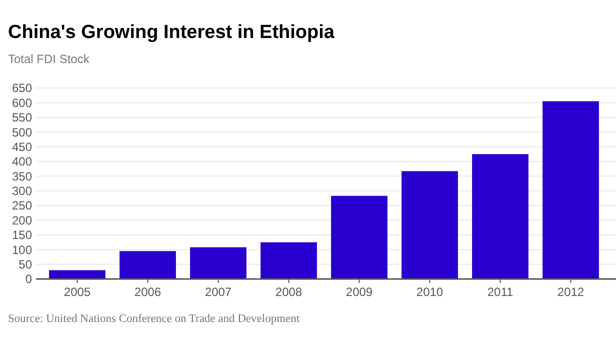  I want to click on x-tick-label: 2009, so click(359, 292).